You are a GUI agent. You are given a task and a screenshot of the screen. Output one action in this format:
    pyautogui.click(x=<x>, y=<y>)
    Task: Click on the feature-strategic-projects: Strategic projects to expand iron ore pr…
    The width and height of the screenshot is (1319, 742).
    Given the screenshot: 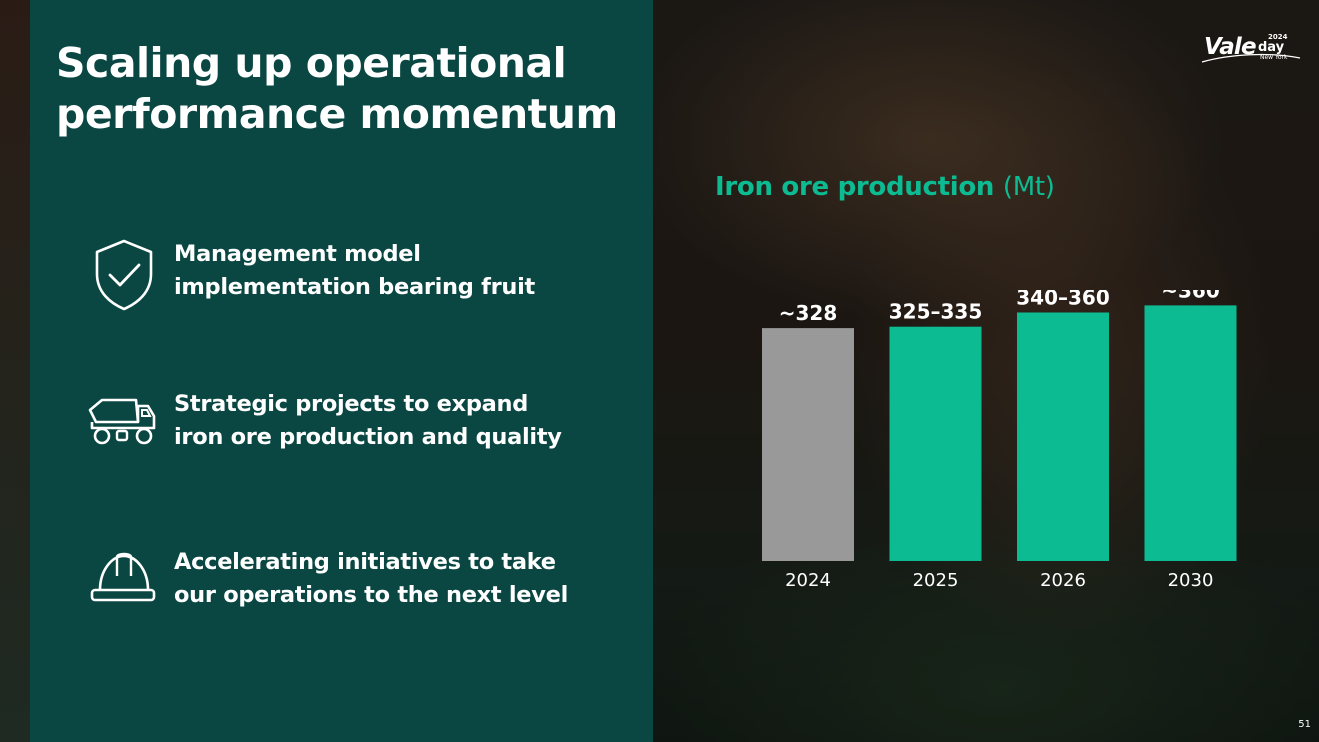 What is the action you would take?
    pyautogui.click(x=346, y=428)
    